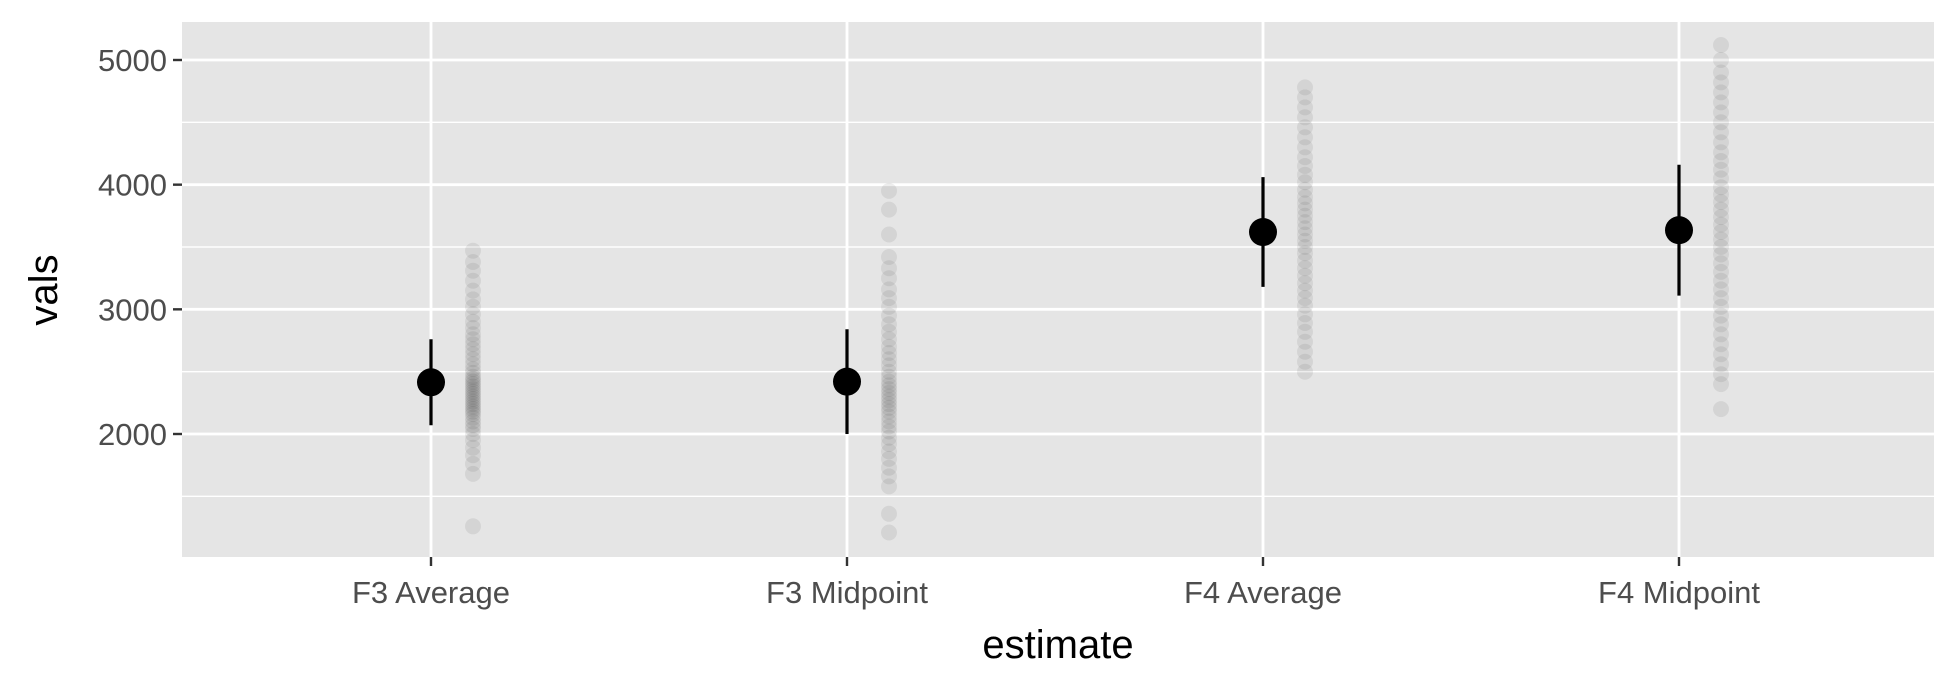 Image resolution: width=1950 pixels, height=690 pixels. I want to click on mean-point, so click(847, 381).